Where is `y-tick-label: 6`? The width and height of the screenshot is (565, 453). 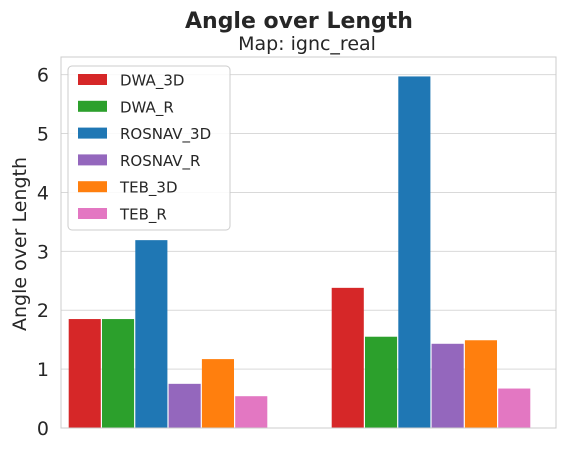 y-tick-label: 6 is located at coordinates (43, 76).